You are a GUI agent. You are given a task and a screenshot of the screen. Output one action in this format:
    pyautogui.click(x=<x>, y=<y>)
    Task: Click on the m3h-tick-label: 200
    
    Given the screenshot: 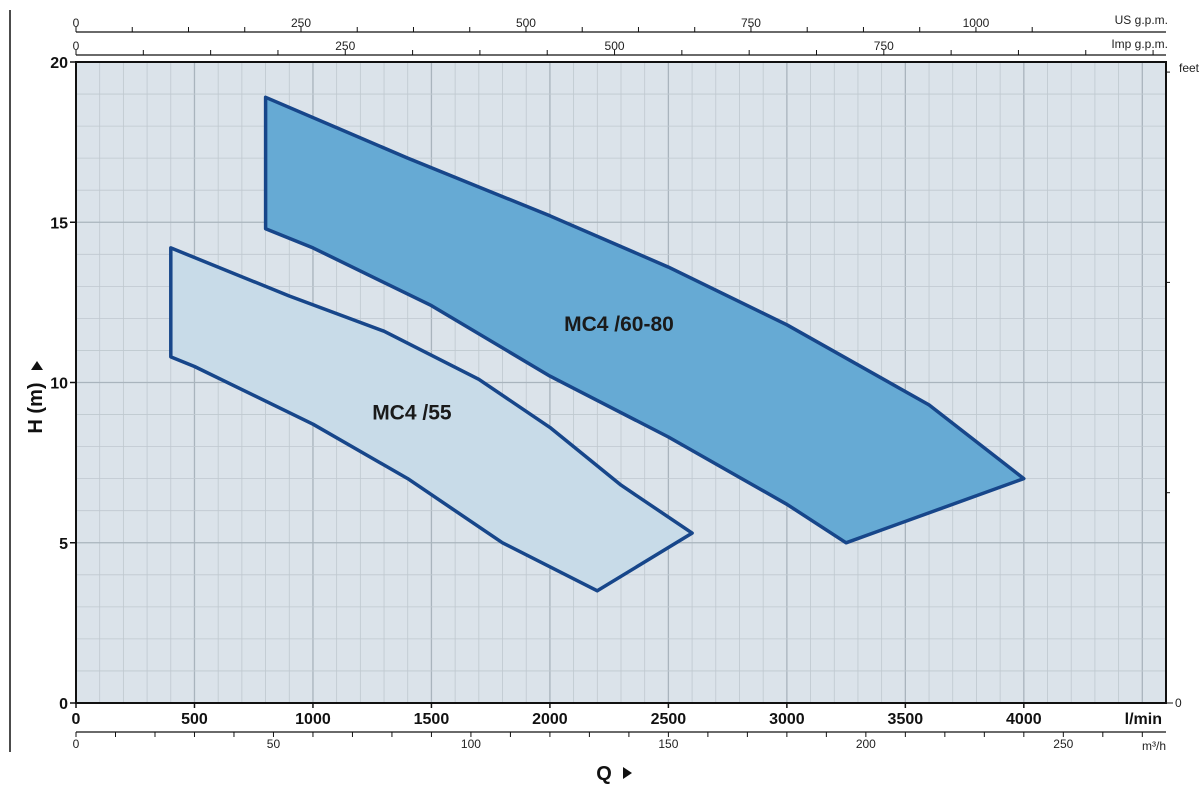 What is the action you would take?
    pyautogui.click(x=866, y=744)
    